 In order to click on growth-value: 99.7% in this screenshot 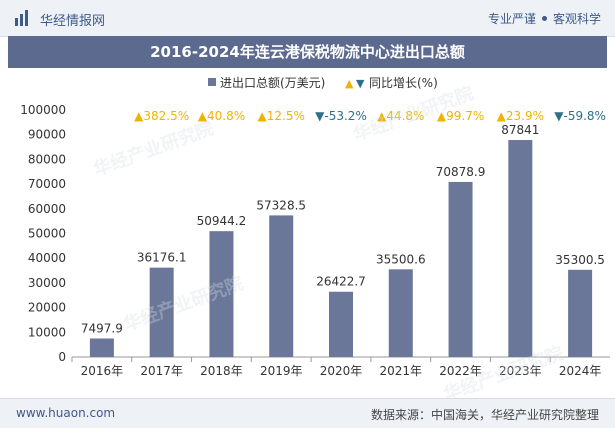, I will do `click(465, 116)`.